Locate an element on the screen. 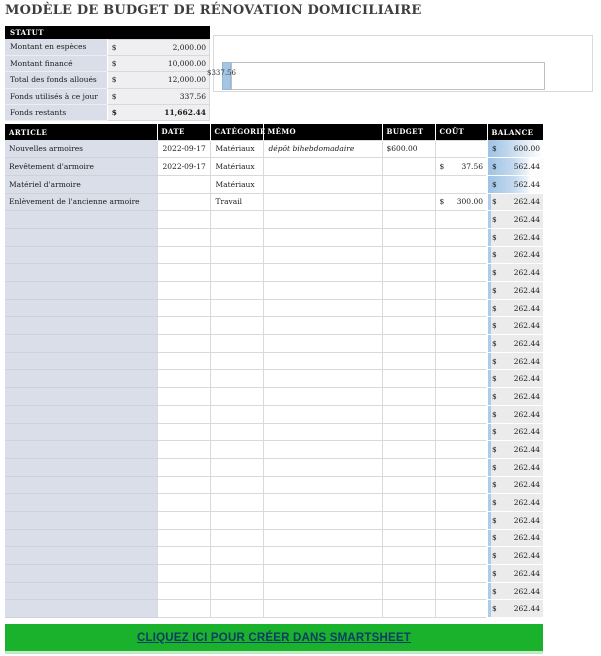 Image resolution: width=601 pixels, height=656 pixels. cell-categorie: Travail is located at coordinates (236, 202).